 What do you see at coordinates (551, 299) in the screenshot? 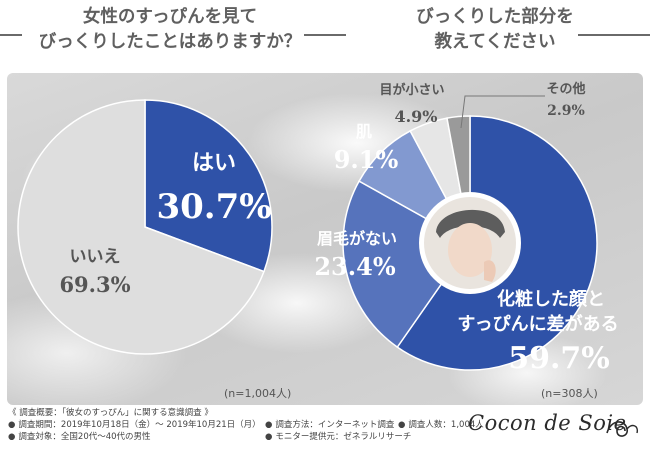
I see `label-makeup-line-1: 化粧した顔と` at bounding box center [551, 299].